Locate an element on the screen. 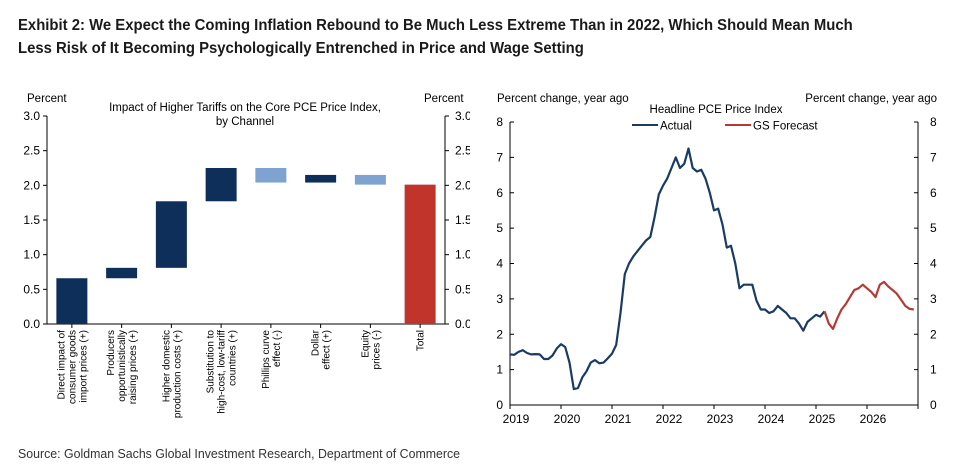  category-label: Total is located at coordinates (421, 340).